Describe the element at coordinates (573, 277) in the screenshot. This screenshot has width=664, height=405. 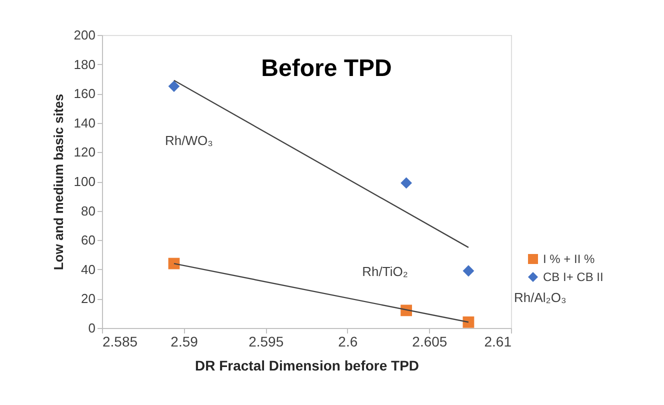
I see `legend-label: CB I+ CB II` at that location.